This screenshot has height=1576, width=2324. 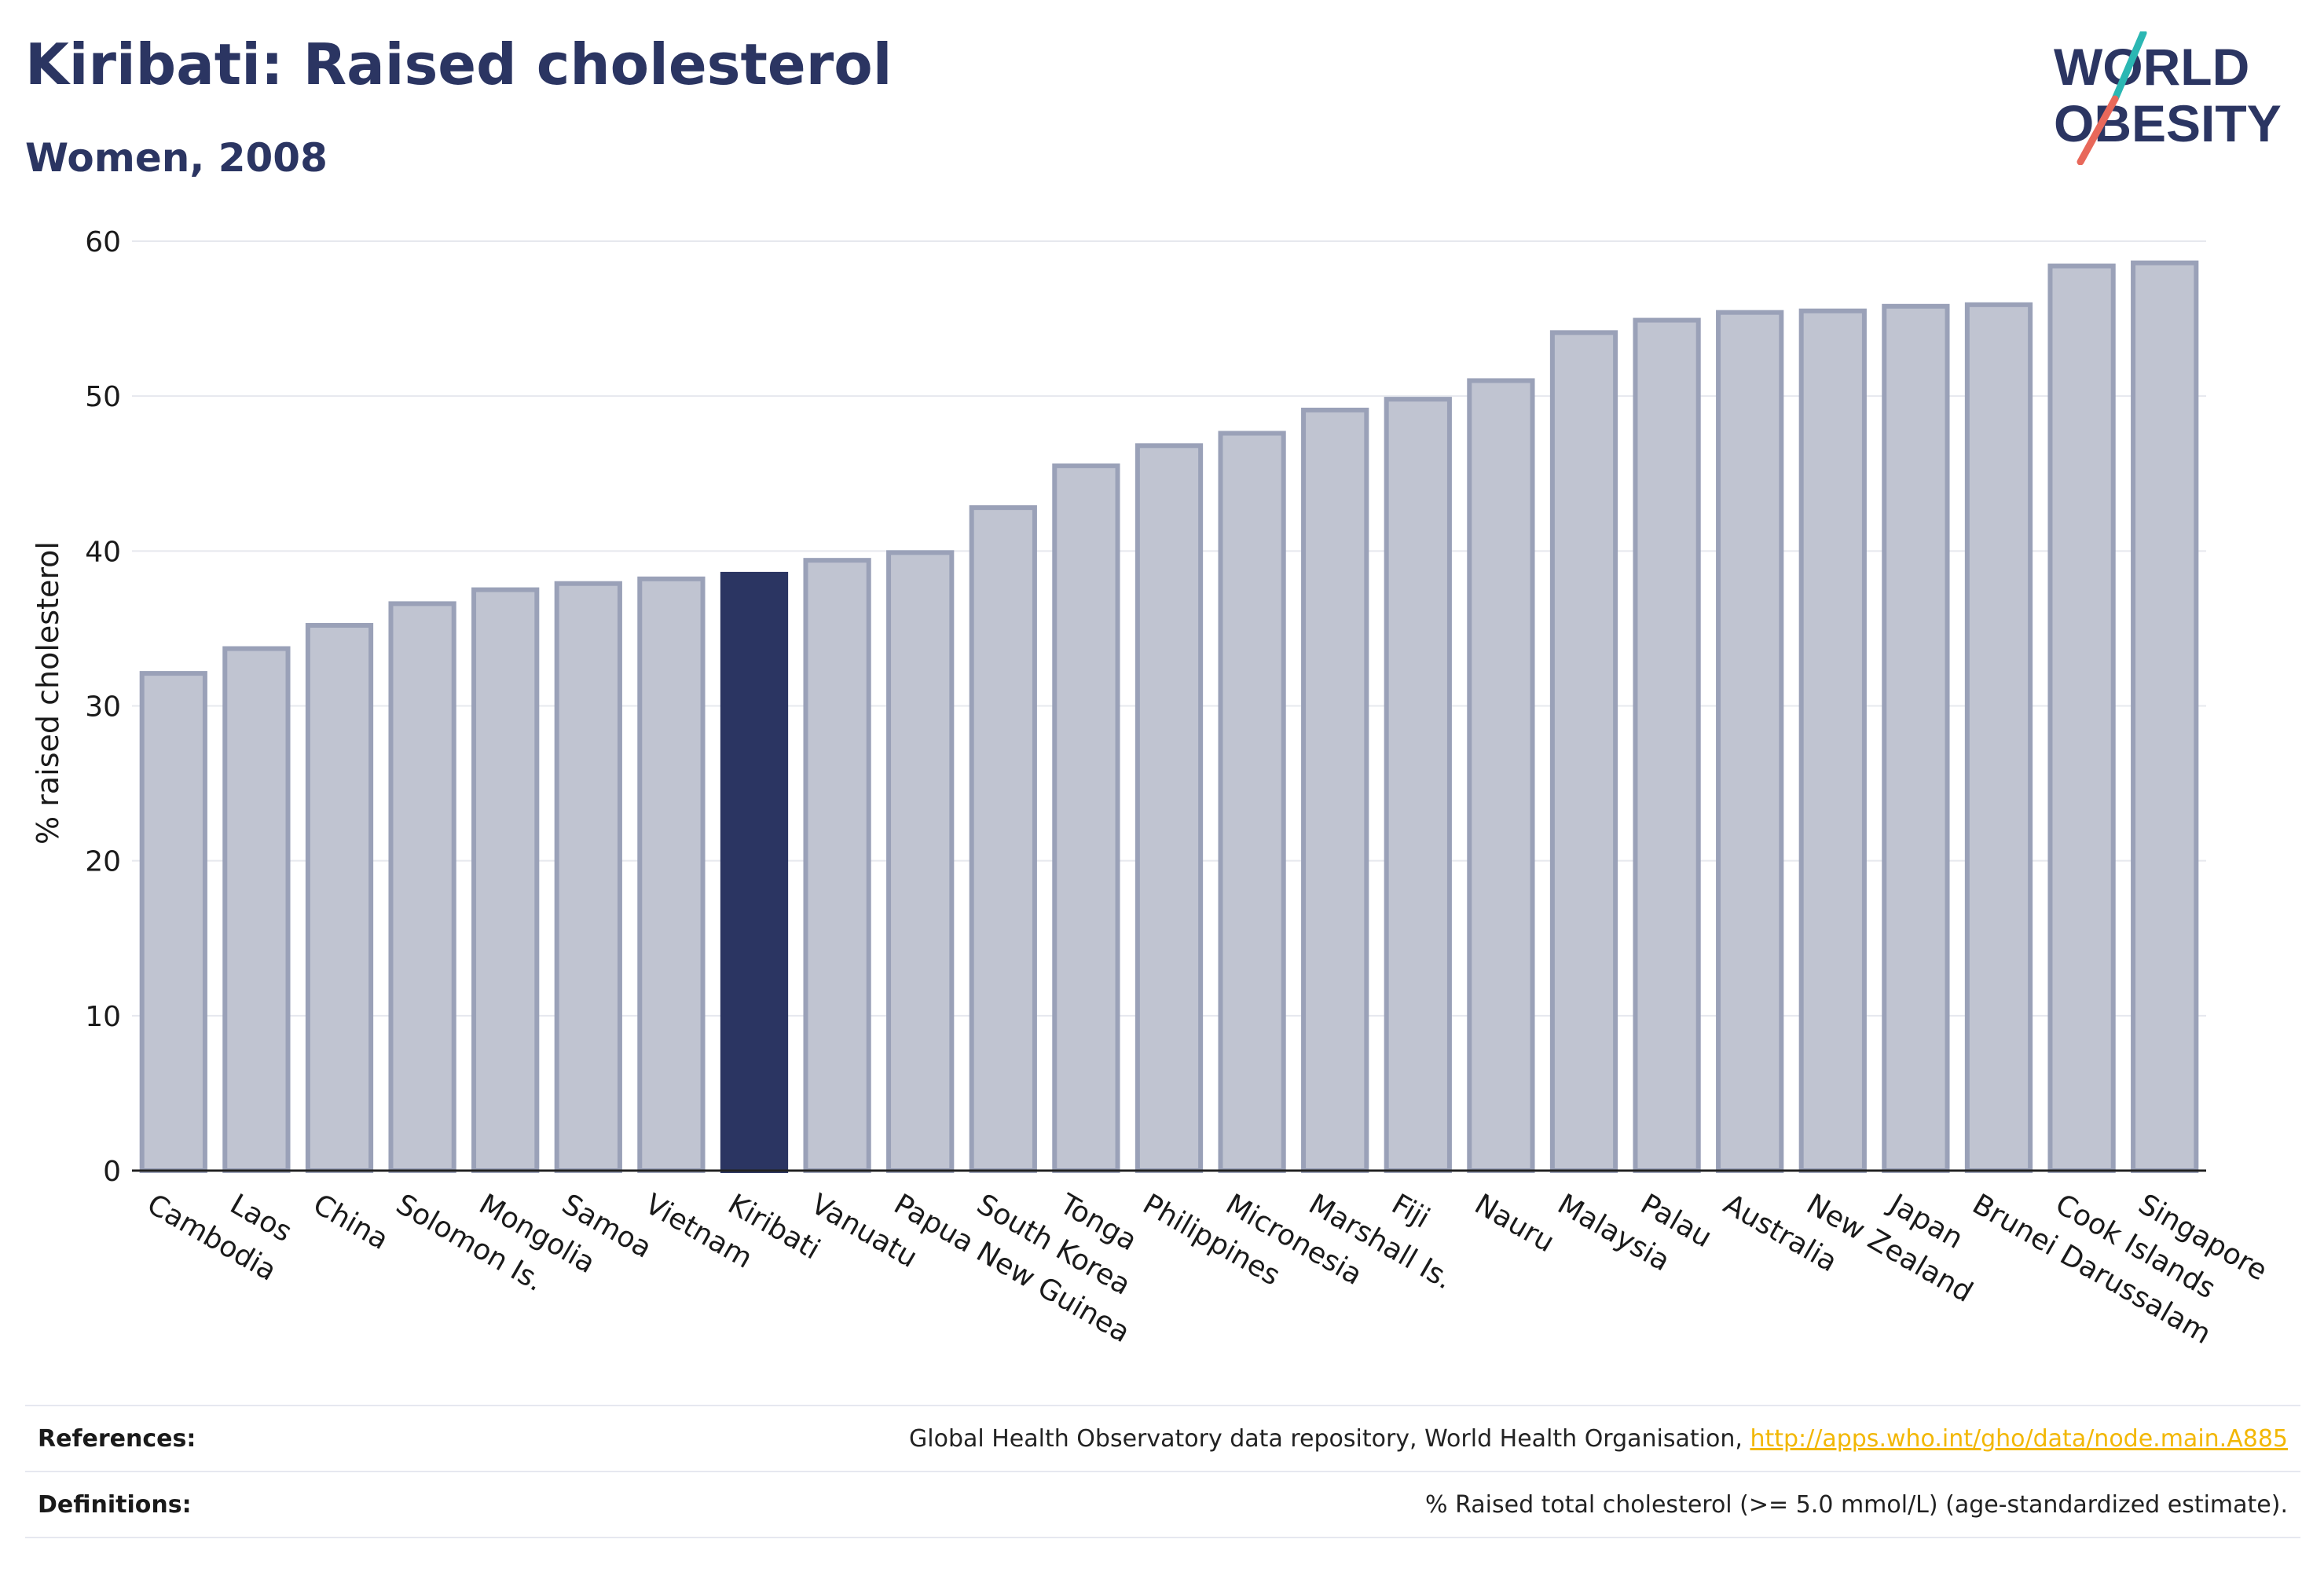 What do you see at coordinates (1832, 741) in the screenshot?
I see `bar-new-zealand` at bounding box center [1832, 741].